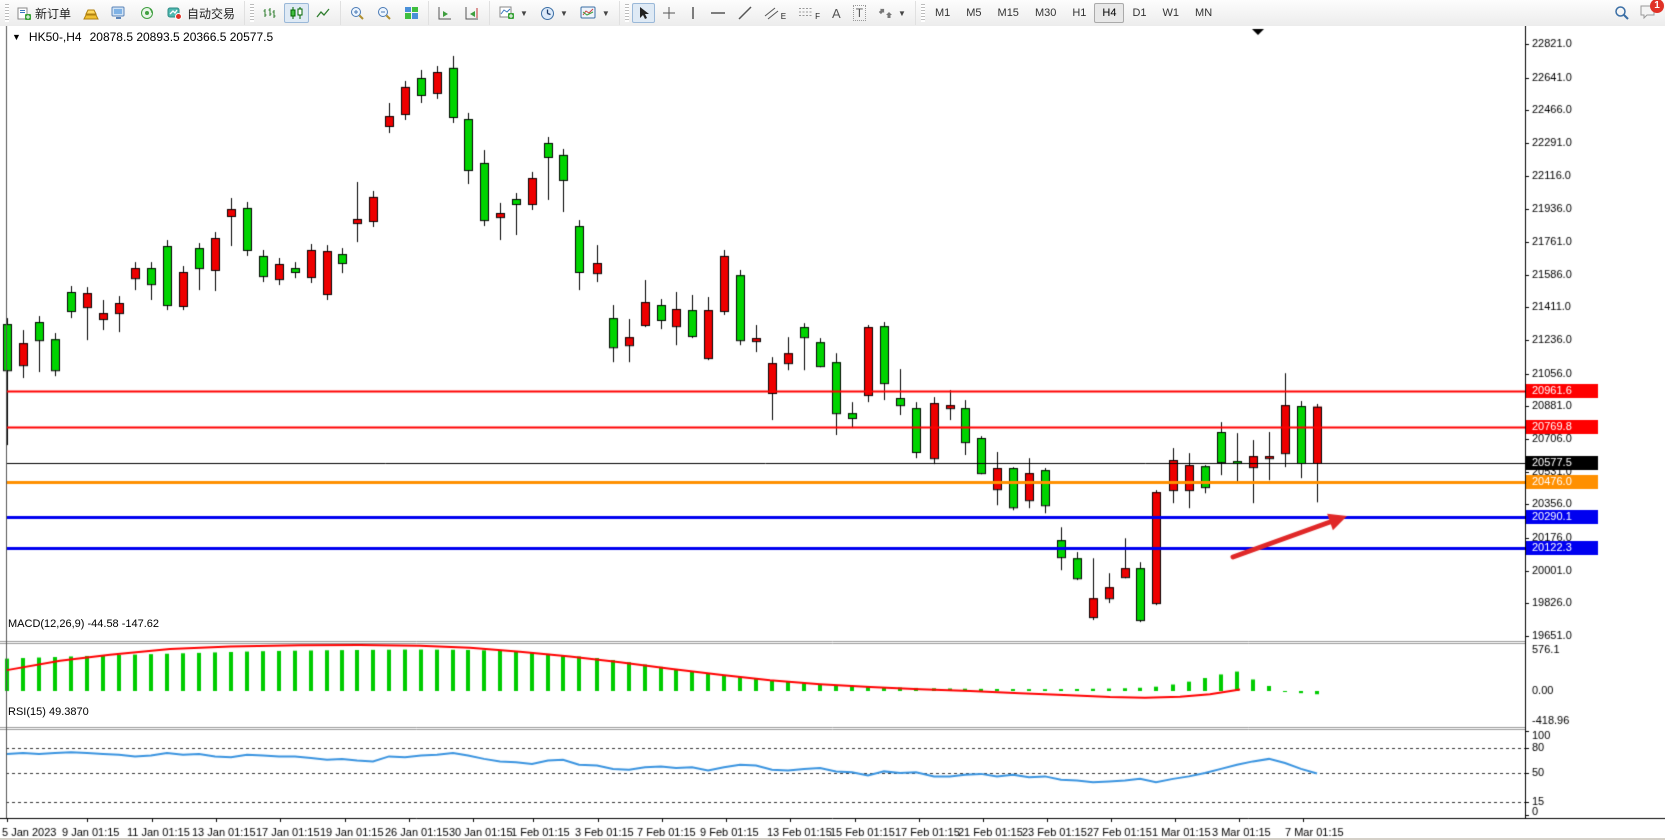 This screenshot has width=1665, height=840. I want to click on timeframe-mn-button: MN, so click(1204, 13).